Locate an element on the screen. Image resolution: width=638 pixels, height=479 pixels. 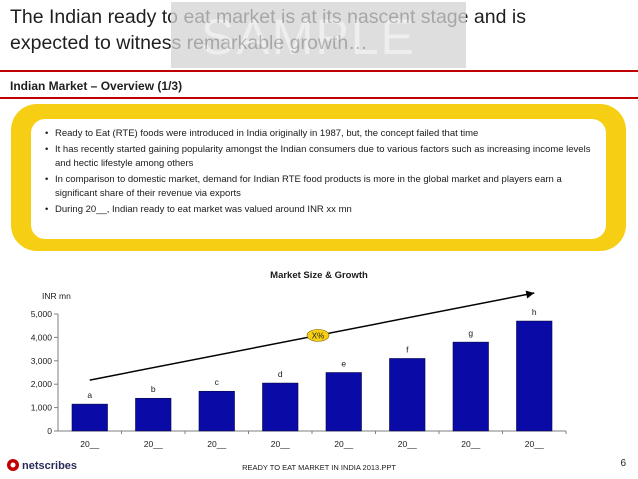
logo-text: netscribes is located at coordinates (49, 466).